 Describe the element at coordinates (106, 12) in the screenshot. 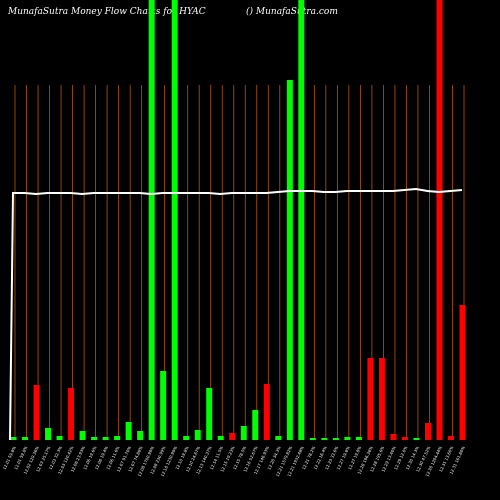

I see `chart-title: MunafaSutra Money Flow Charts for HYAC` at that location.